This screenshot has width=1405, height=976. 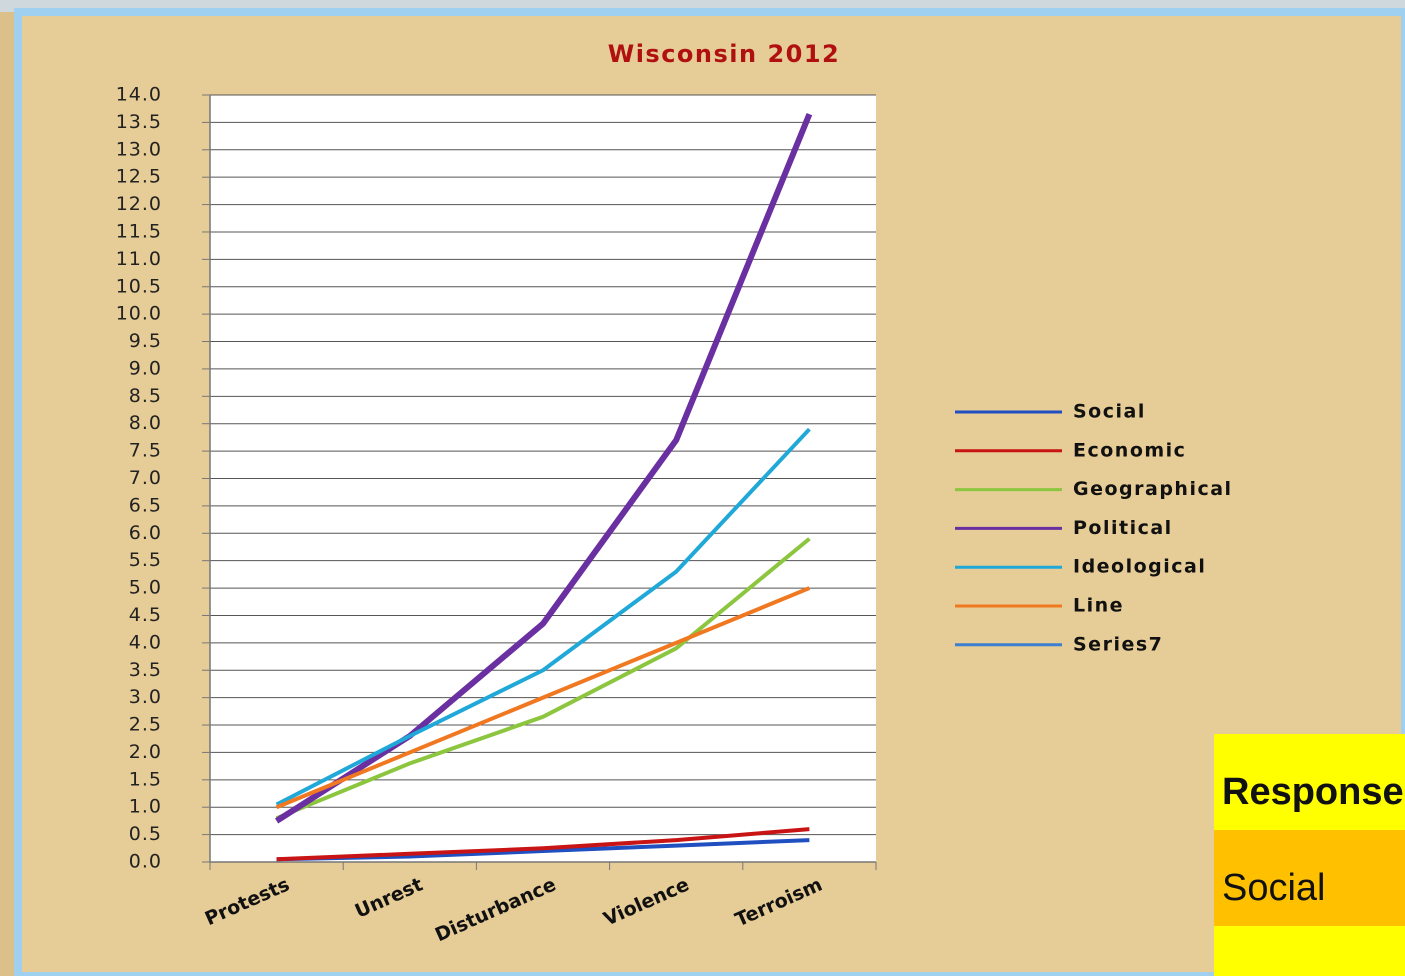 I want to click on y-tick-label: 5.5, so click(x=145, y=560).